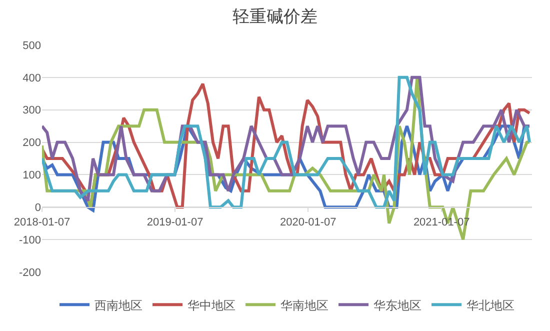 This screenshot has height=331, width=550. What do you see at coordinates (31, 176) in the screenshot?
I see `y-tick-label: 100` at bounding box center [31, 176].